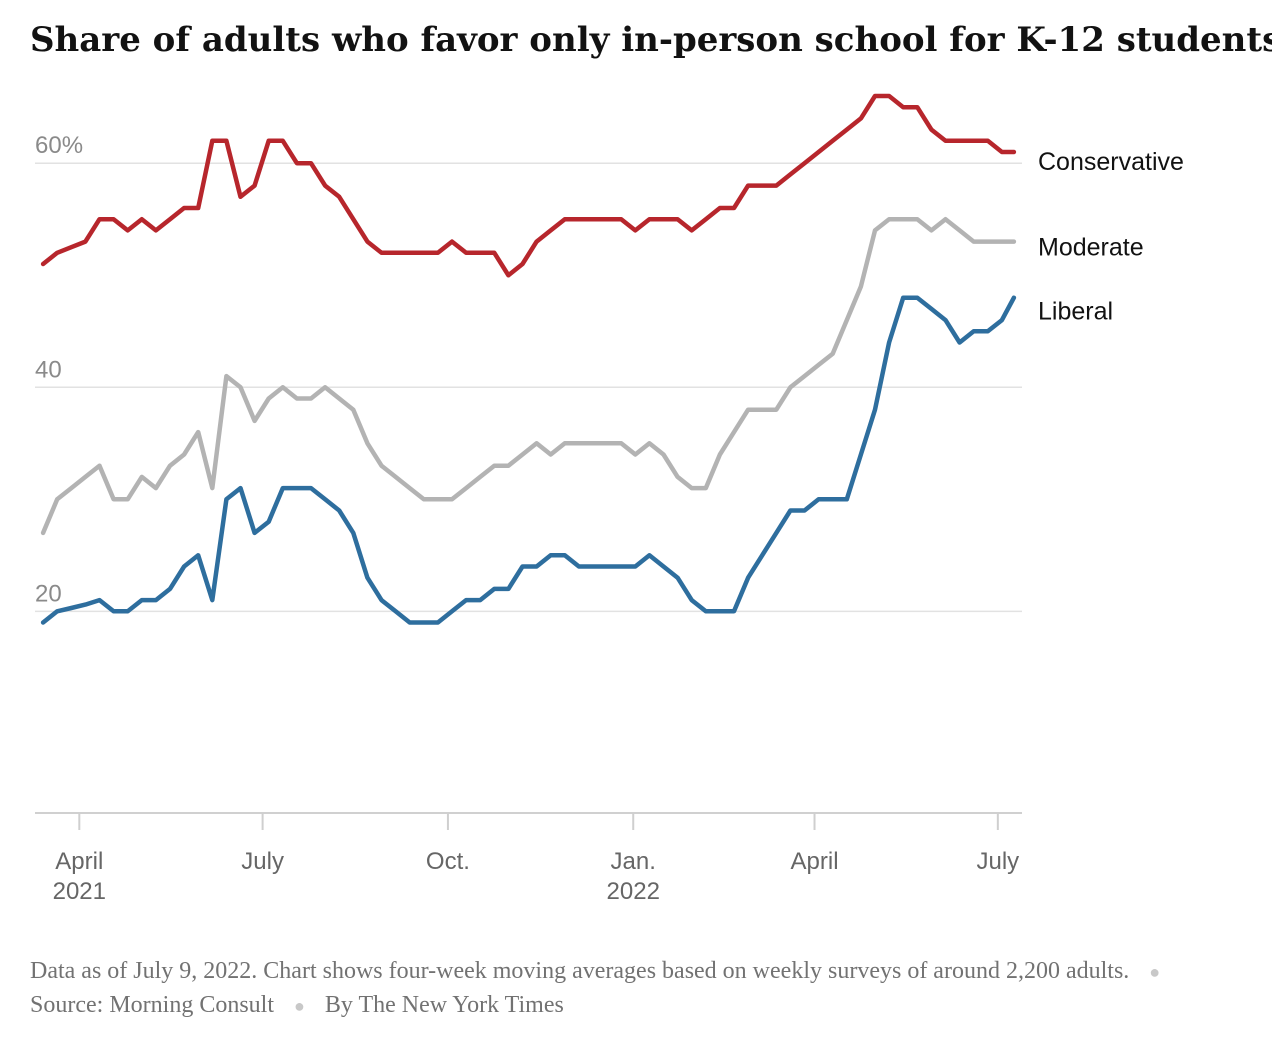  Describe the element at coordinates (1111, 162) in the screenshot. I see `series-label-conservative: Conservative` at that location.